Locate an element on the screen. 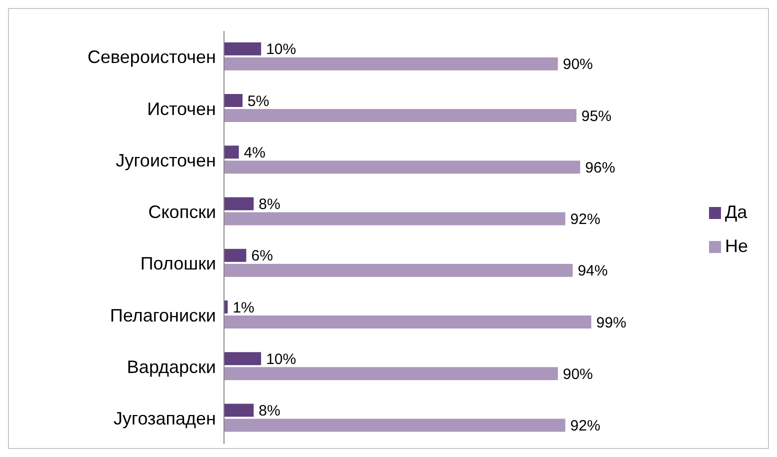 Image resolution: width=777 pixels, height=457 pixels. data-label: 6% is located at coordinates (262, 256).